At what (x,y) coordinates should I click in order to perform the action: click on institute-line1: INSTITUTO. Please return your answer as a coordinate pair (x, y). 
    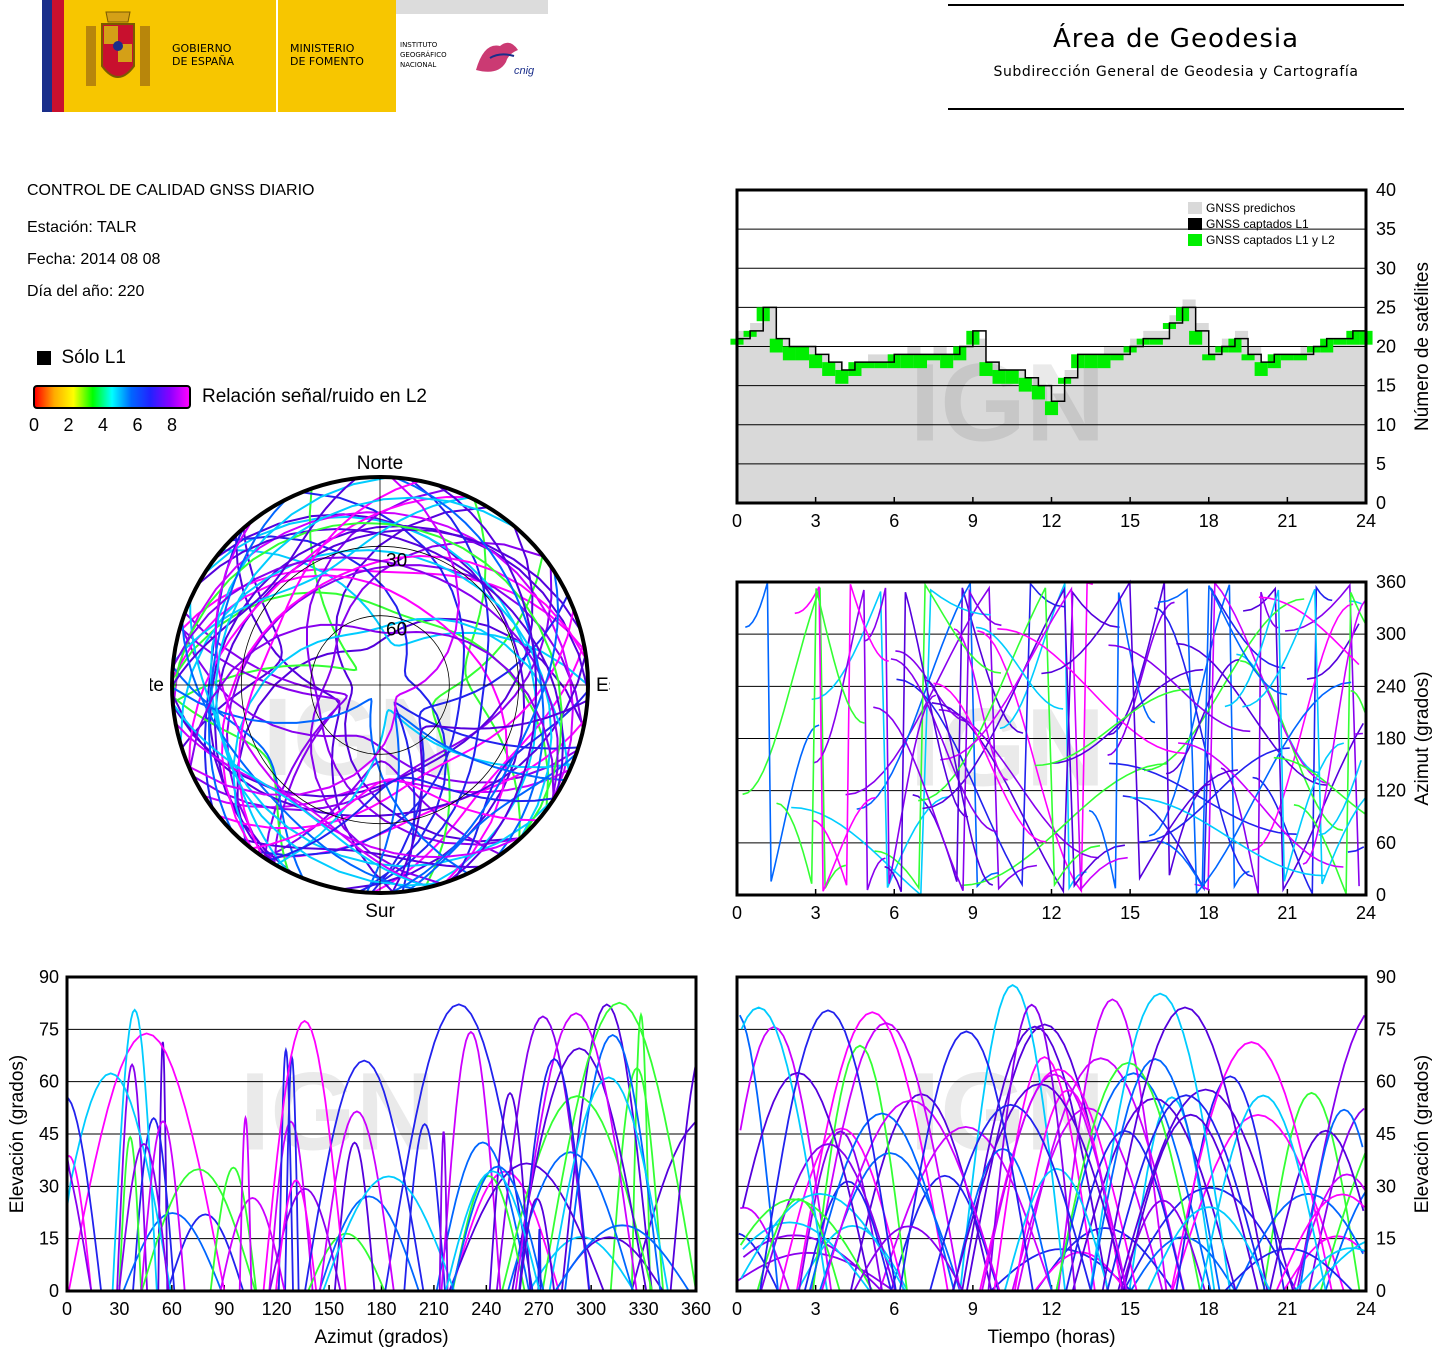
    Looking at the image, I should click on (419, 45).